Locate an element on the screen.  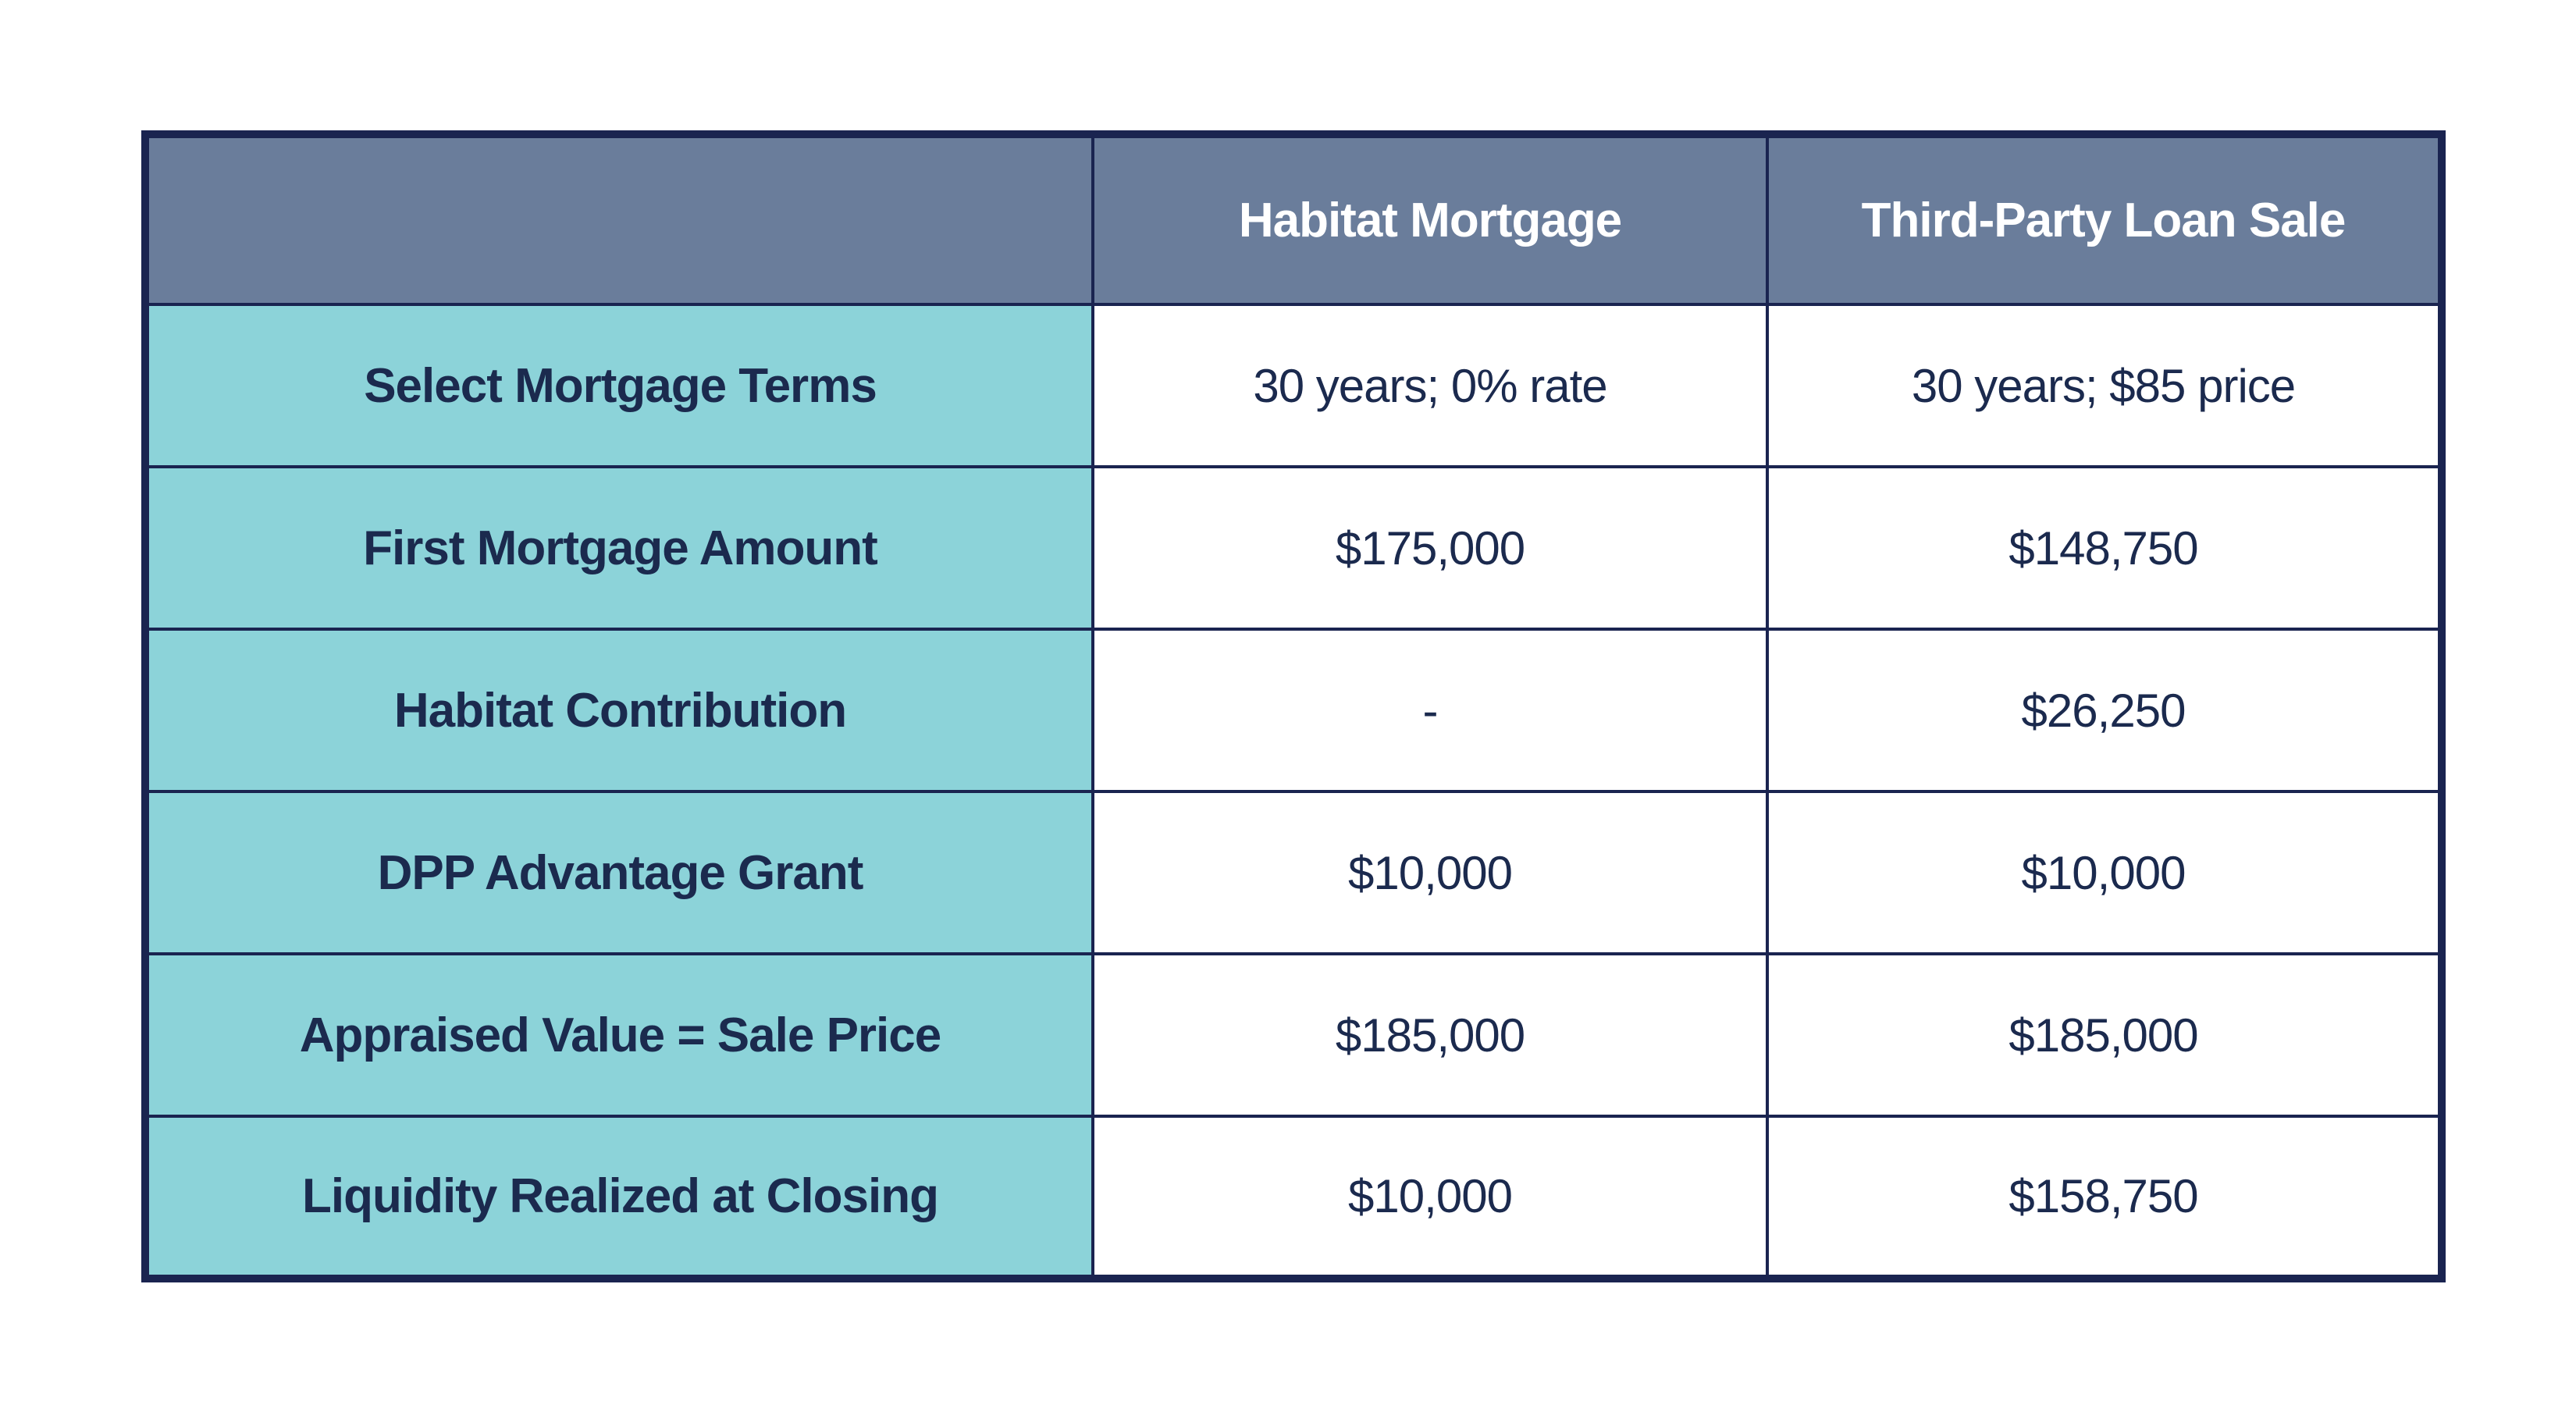
value-third-party-mortgage-terms: 30 years; $85 price is located at coordinates (2104, 386).